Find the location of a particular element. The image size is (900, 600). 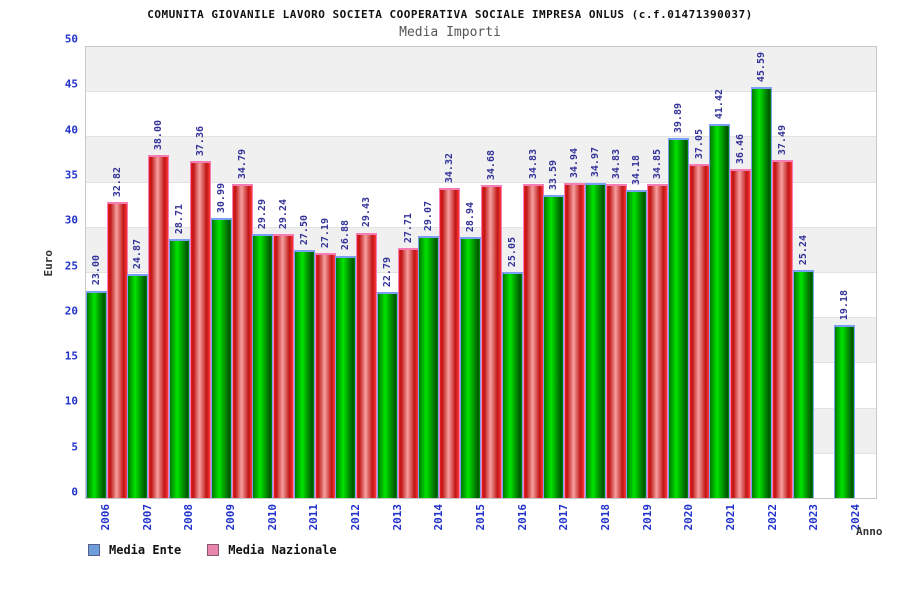

bar-value-label: 34.79 is located at coordinates (242, 164).